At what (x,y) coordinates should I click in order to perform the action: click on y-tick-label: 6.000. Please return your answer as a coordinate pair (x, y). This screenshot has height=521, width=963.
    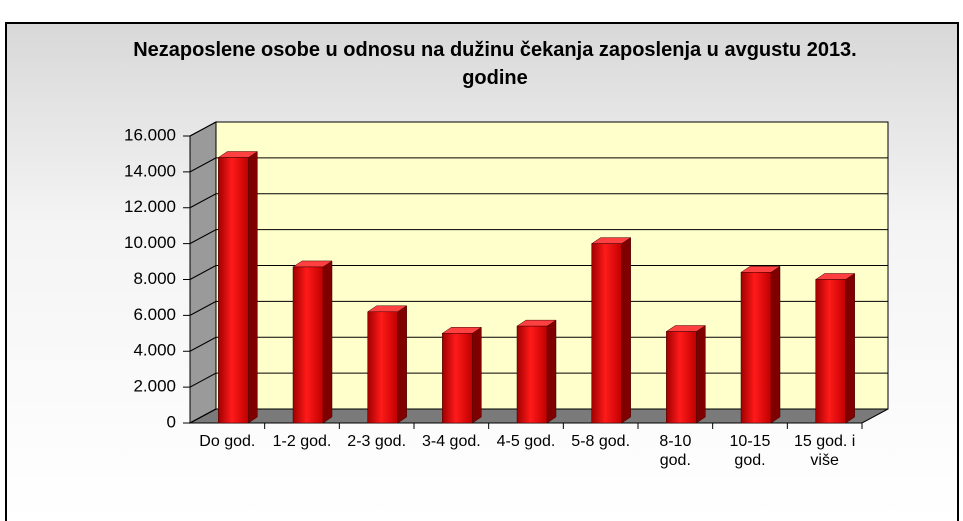
    Looking at the image, I should click on (154, 314).